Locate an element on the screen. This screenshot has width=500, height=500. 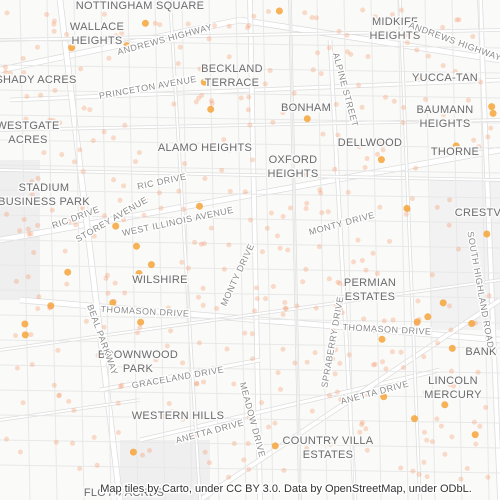
neighborhood-label: TERRACE is located at coordinates (232, 83).